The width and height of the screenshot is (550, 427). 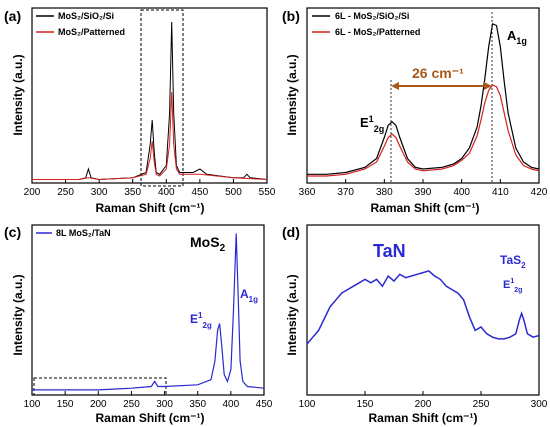 I want to click on panel-b-ticks: 360 370 380 390 400 410 420, so click(x=423, y=188).